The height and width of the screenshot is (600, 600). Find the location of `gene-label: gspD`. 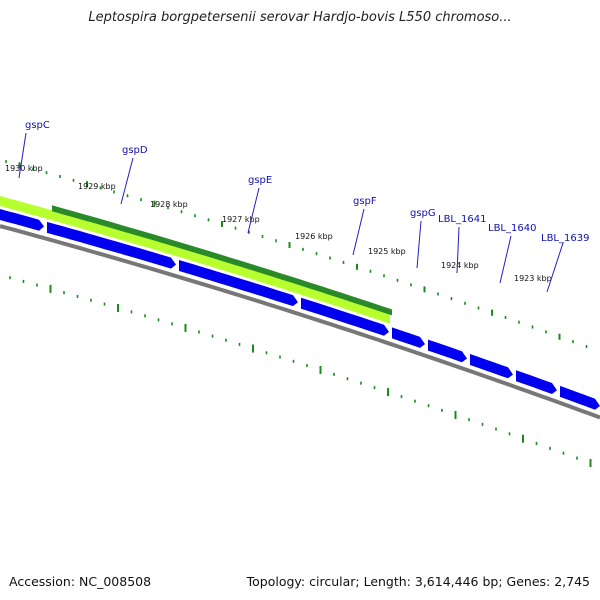

gene-label: gspD is located at coordinates (135, 150).